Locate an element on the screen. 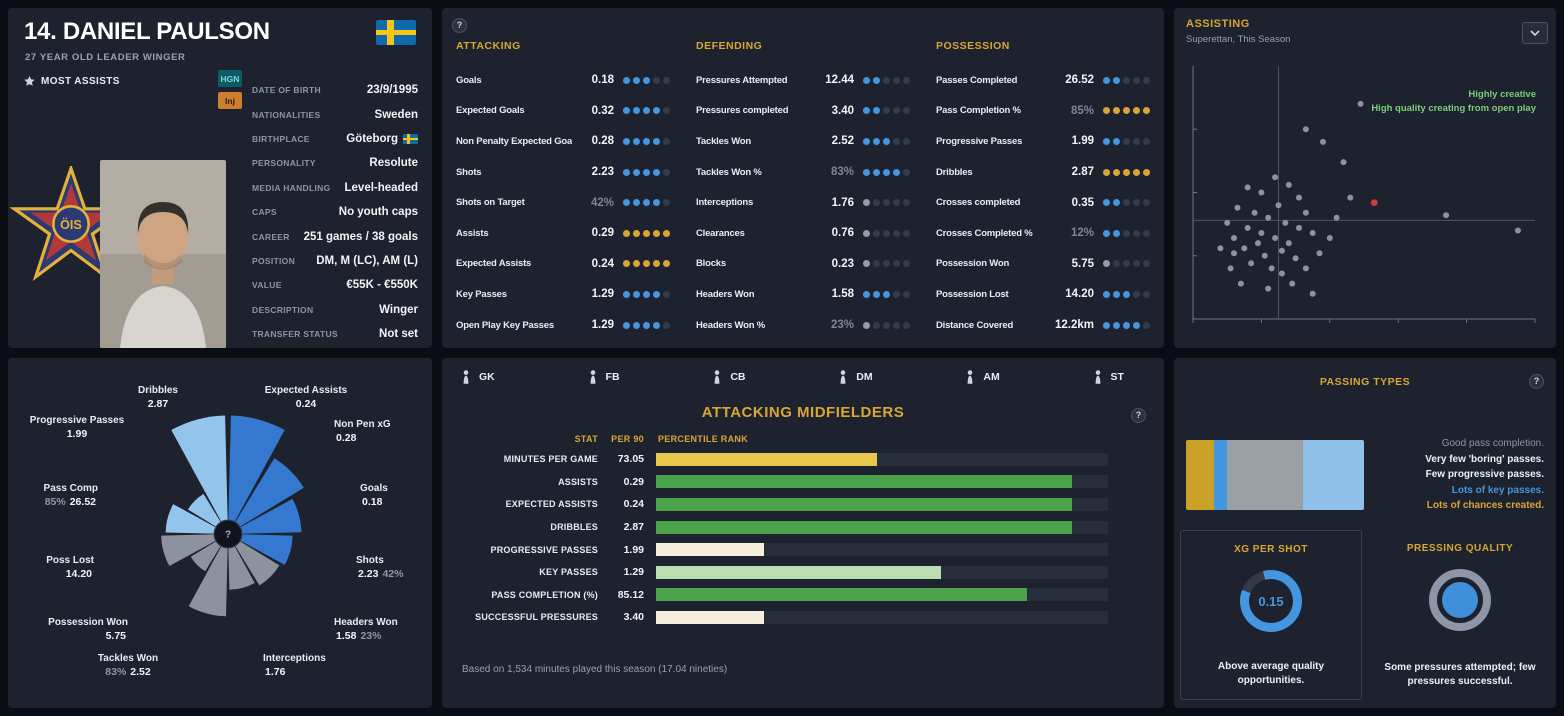  position-tab-cb: CB is located at coordinates (728, 377).